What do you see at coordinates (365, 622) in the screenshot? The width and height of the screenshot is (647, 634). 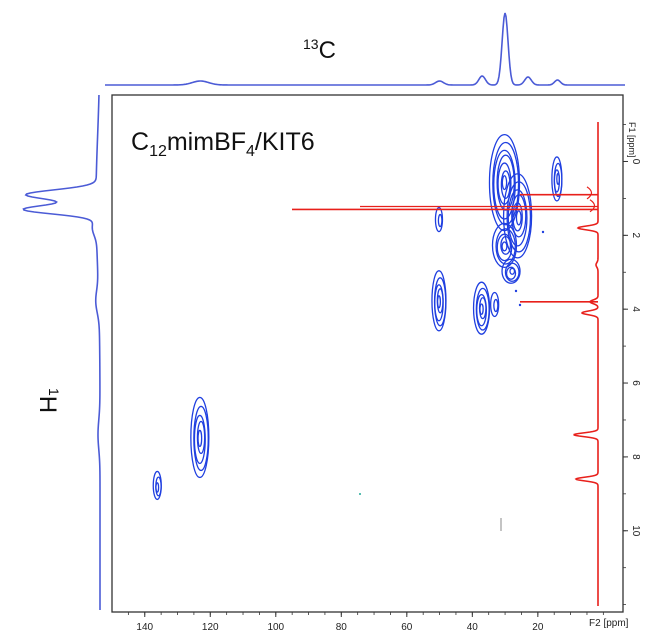 I see `x-axis-ticks: 140 120 100 80 60 40 20` at bounding box center [365, 622].